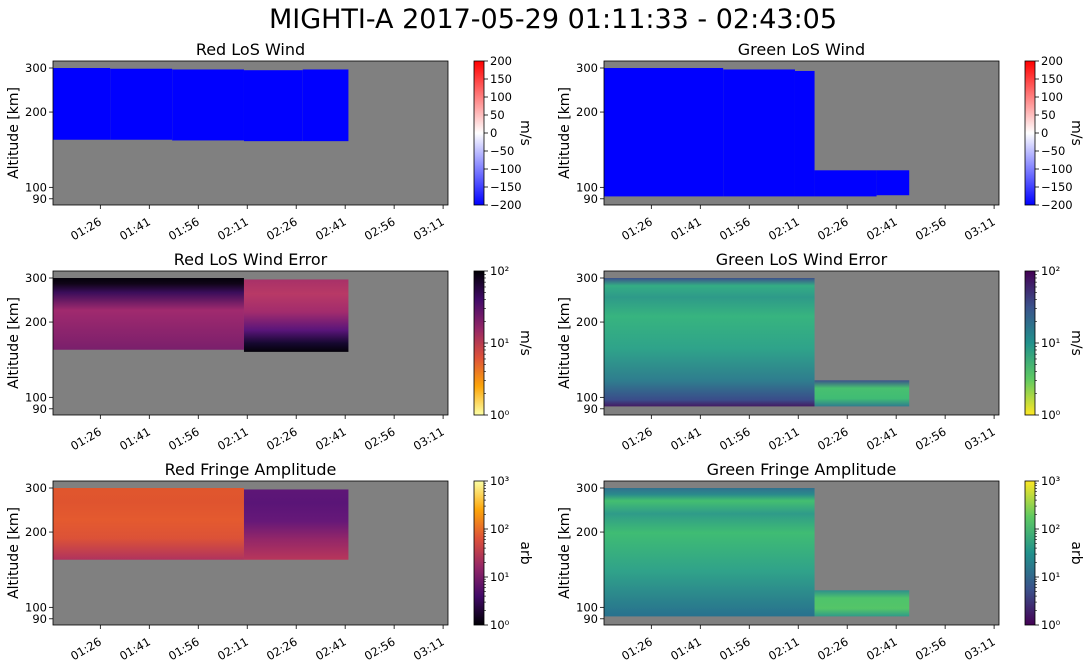  I want to click on colorbar-tick-label: −200, so click(1057, 205).